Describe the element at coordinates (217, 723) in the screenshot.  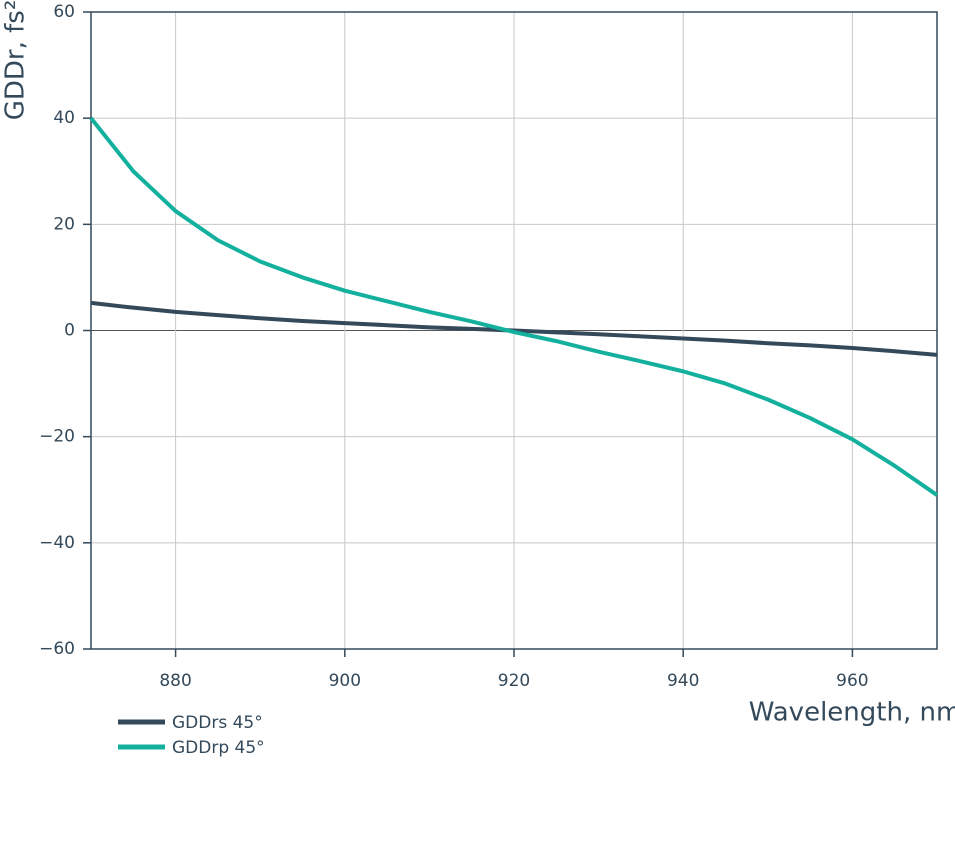
I see `legend-label: GDDrs 45°` at that location.